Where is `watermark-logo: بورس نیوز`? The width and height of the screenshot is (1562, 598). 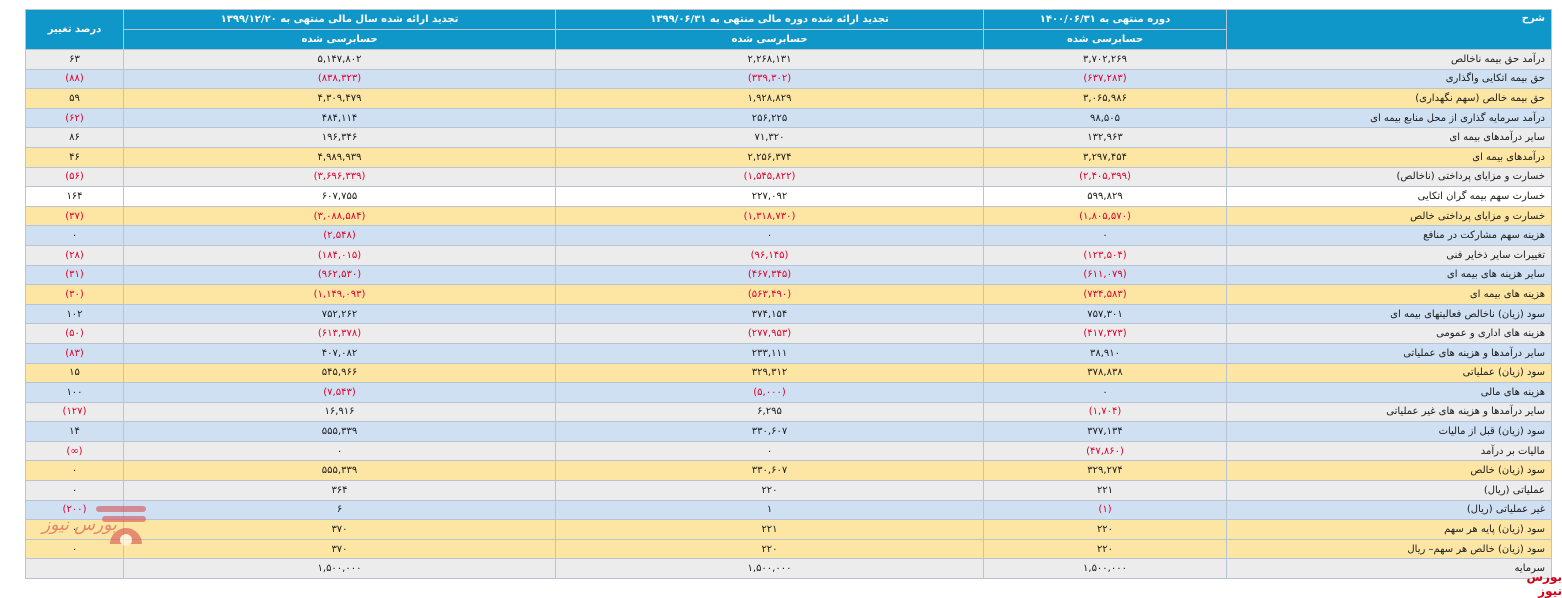
watermark-logo: بورس نیوز is located at coordinates (95, 528).